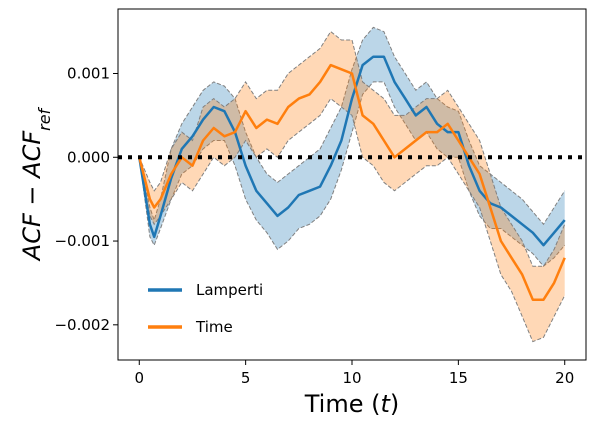  I want to click on legend-time-label: Time, so click(214, 327).